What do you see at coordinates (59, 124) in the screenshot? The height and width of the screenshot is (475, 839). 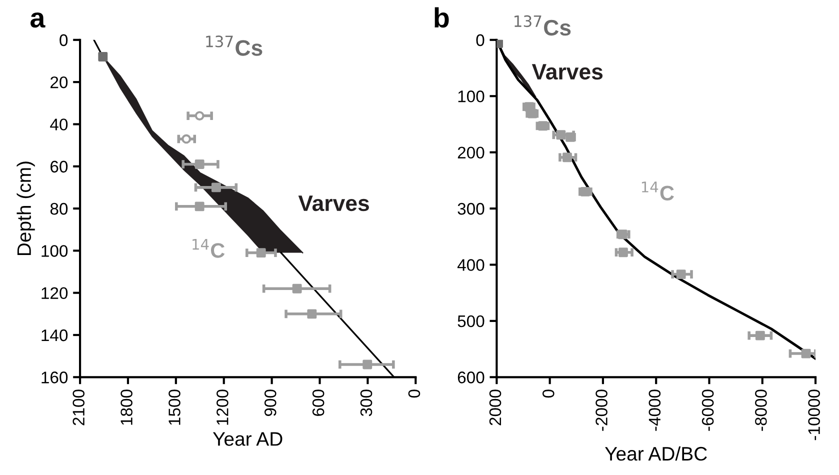 I see `y-tick-label: 40` at bounding box center [59, 124].